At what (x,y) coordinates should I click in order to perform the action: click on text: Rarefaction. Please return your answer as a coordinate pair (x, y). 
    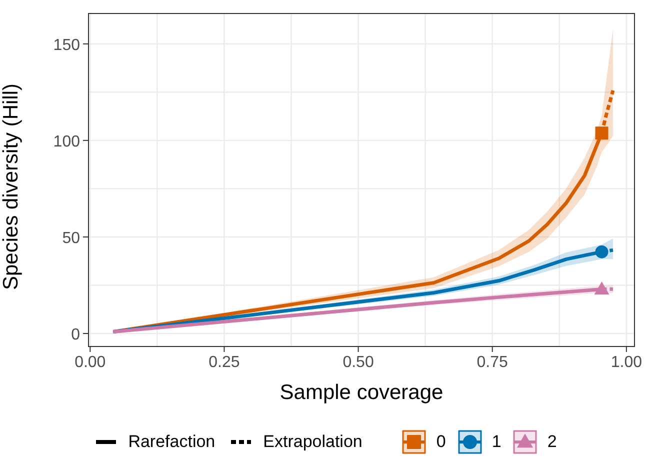
    Looking at the image, I should click on (172, 442).